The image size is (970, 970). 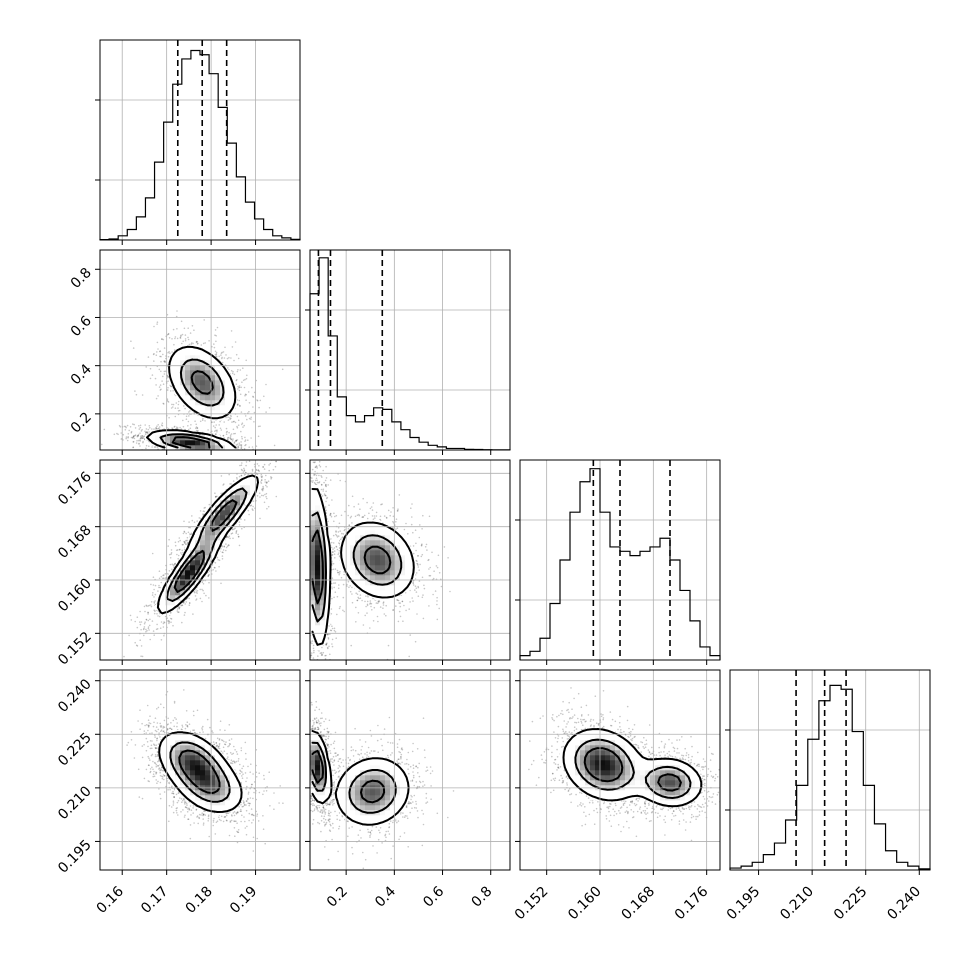 What do you see at coordinates (830, 777) in the screenshot?
I see `histogram-step-line` at bounding box center [830, 777].